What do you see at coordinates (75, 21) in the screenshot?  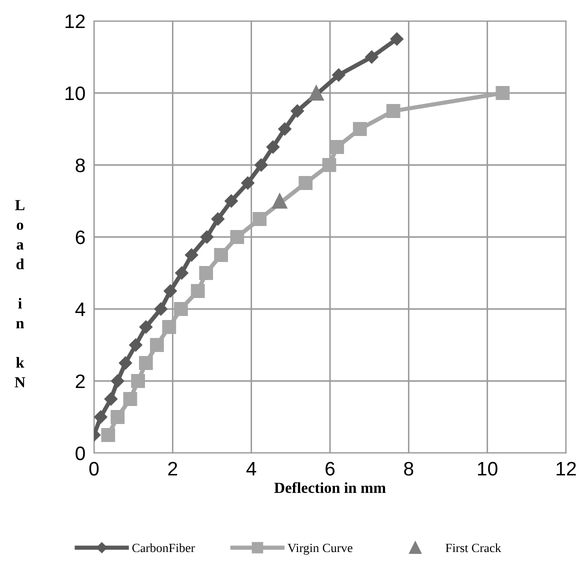 I see `y-tick-label: 12` at bounding box center [75, 21].